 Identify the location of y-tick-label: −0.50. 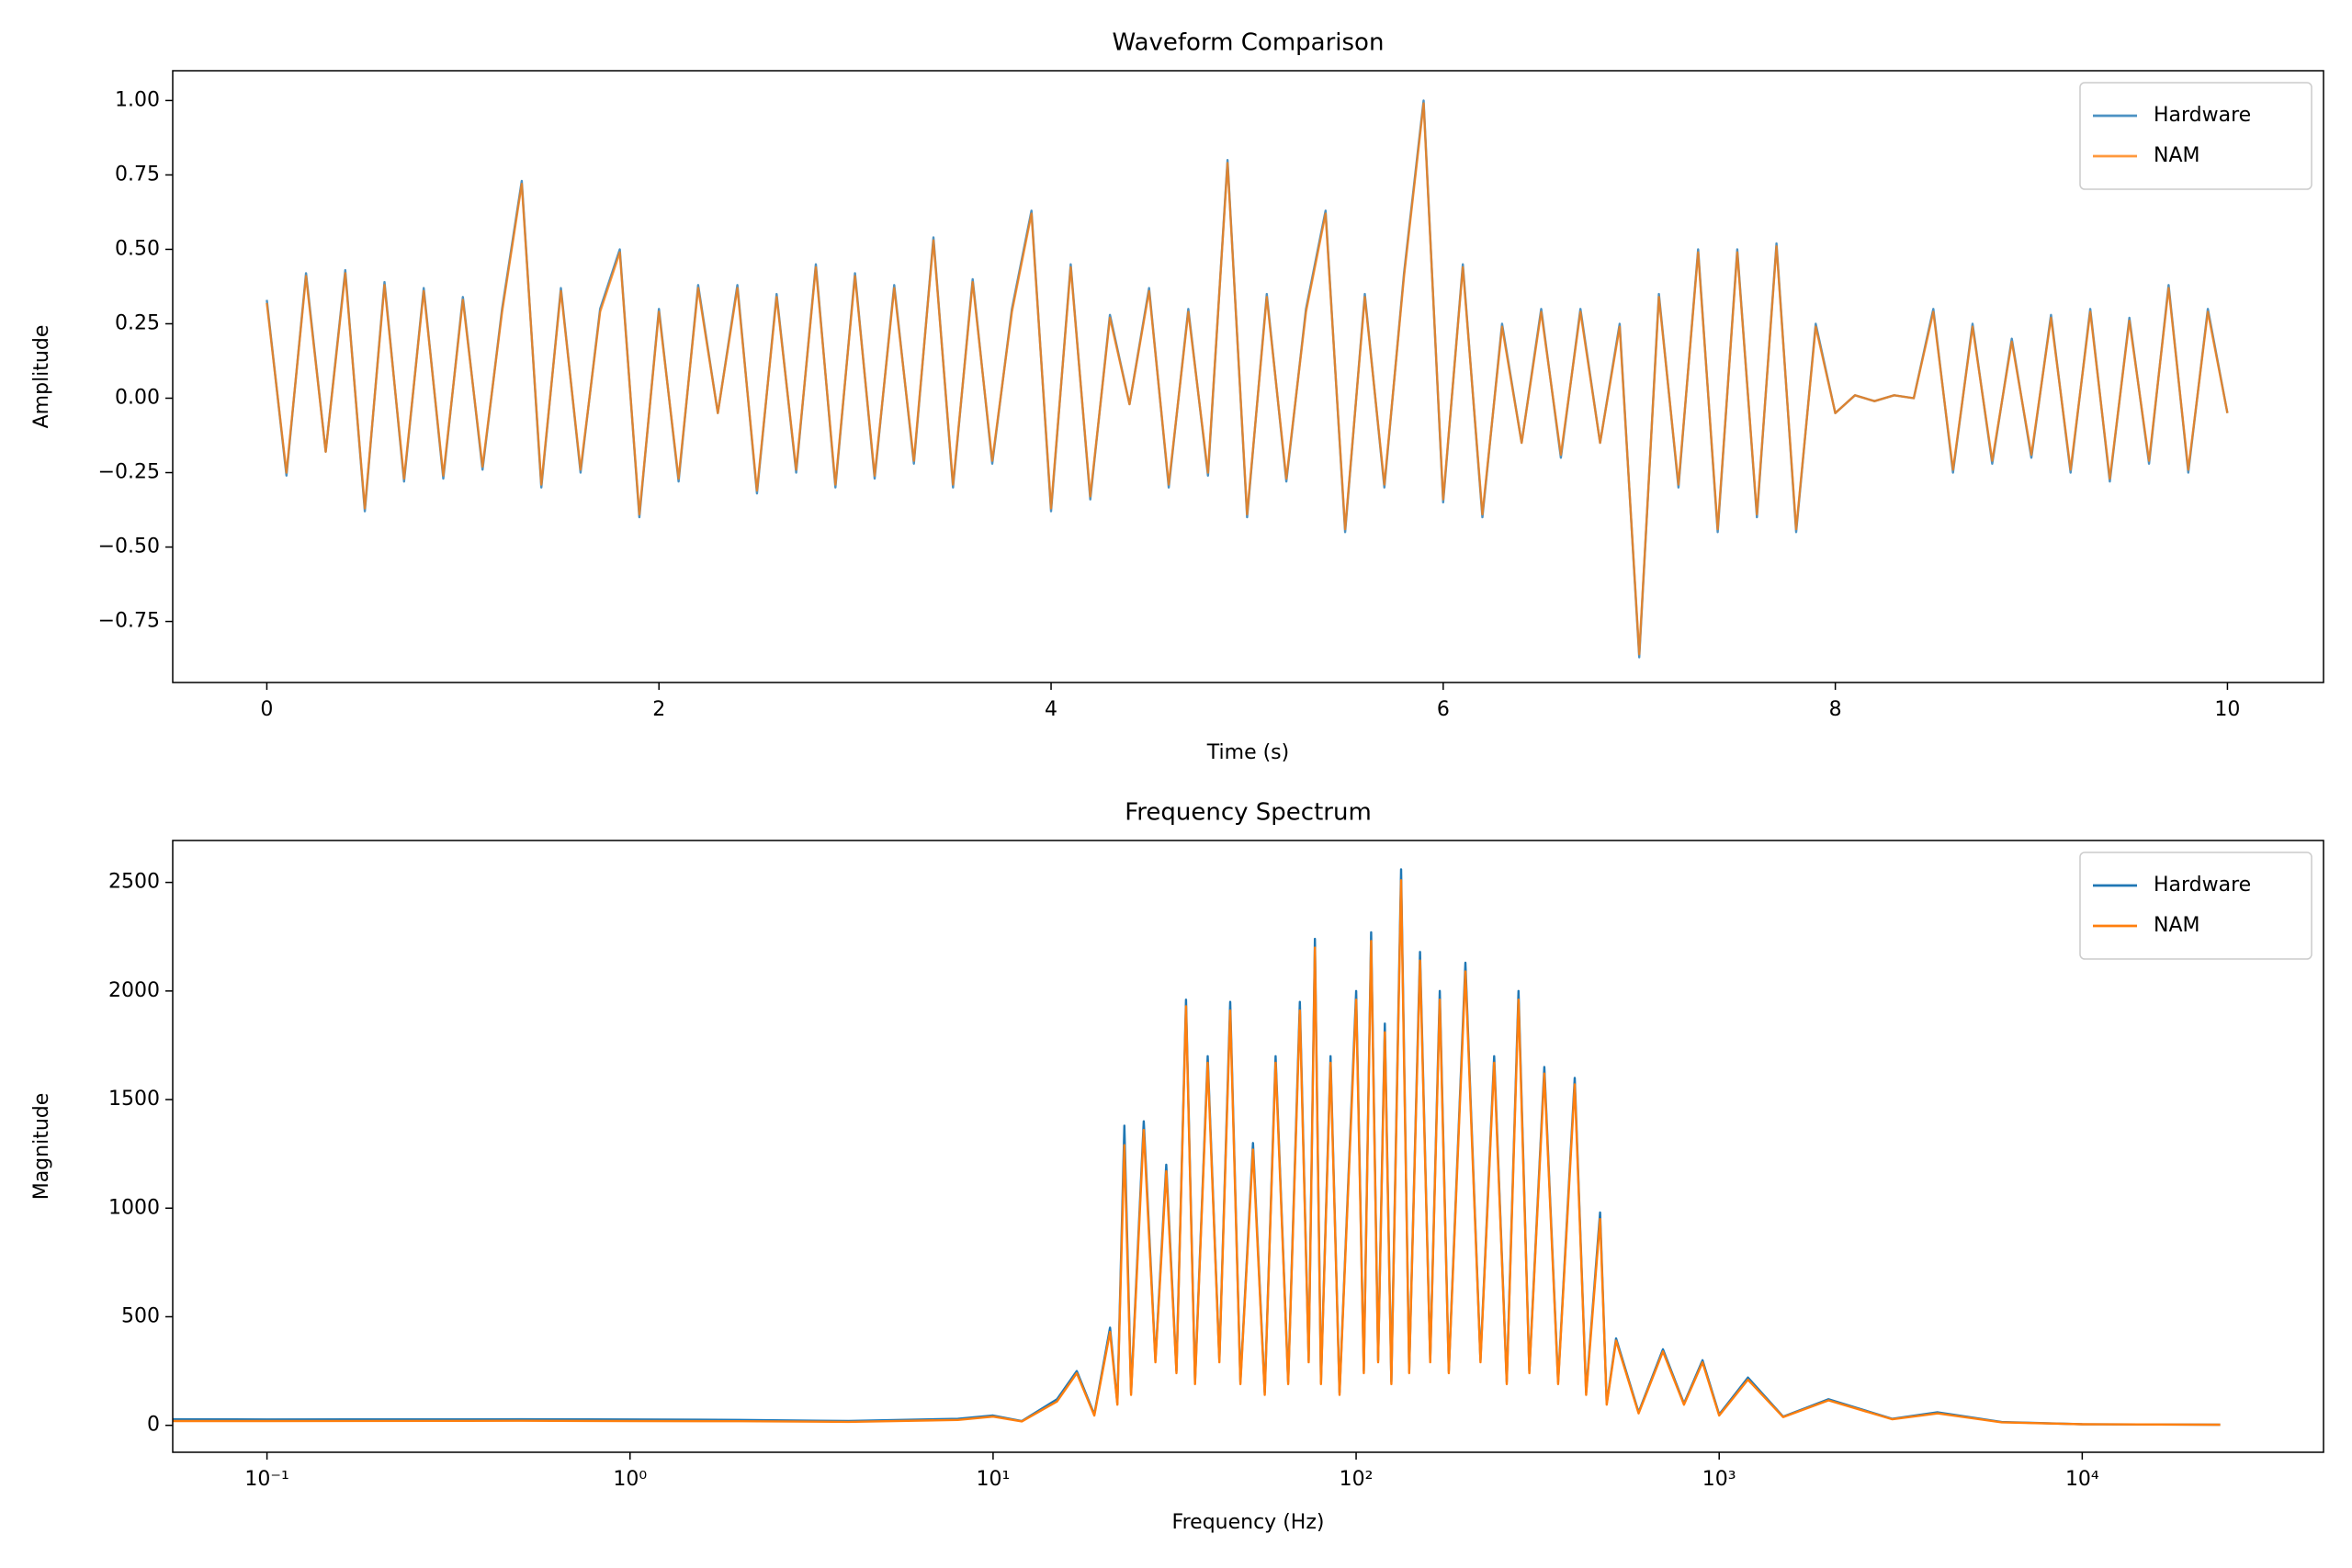
(129, 547).